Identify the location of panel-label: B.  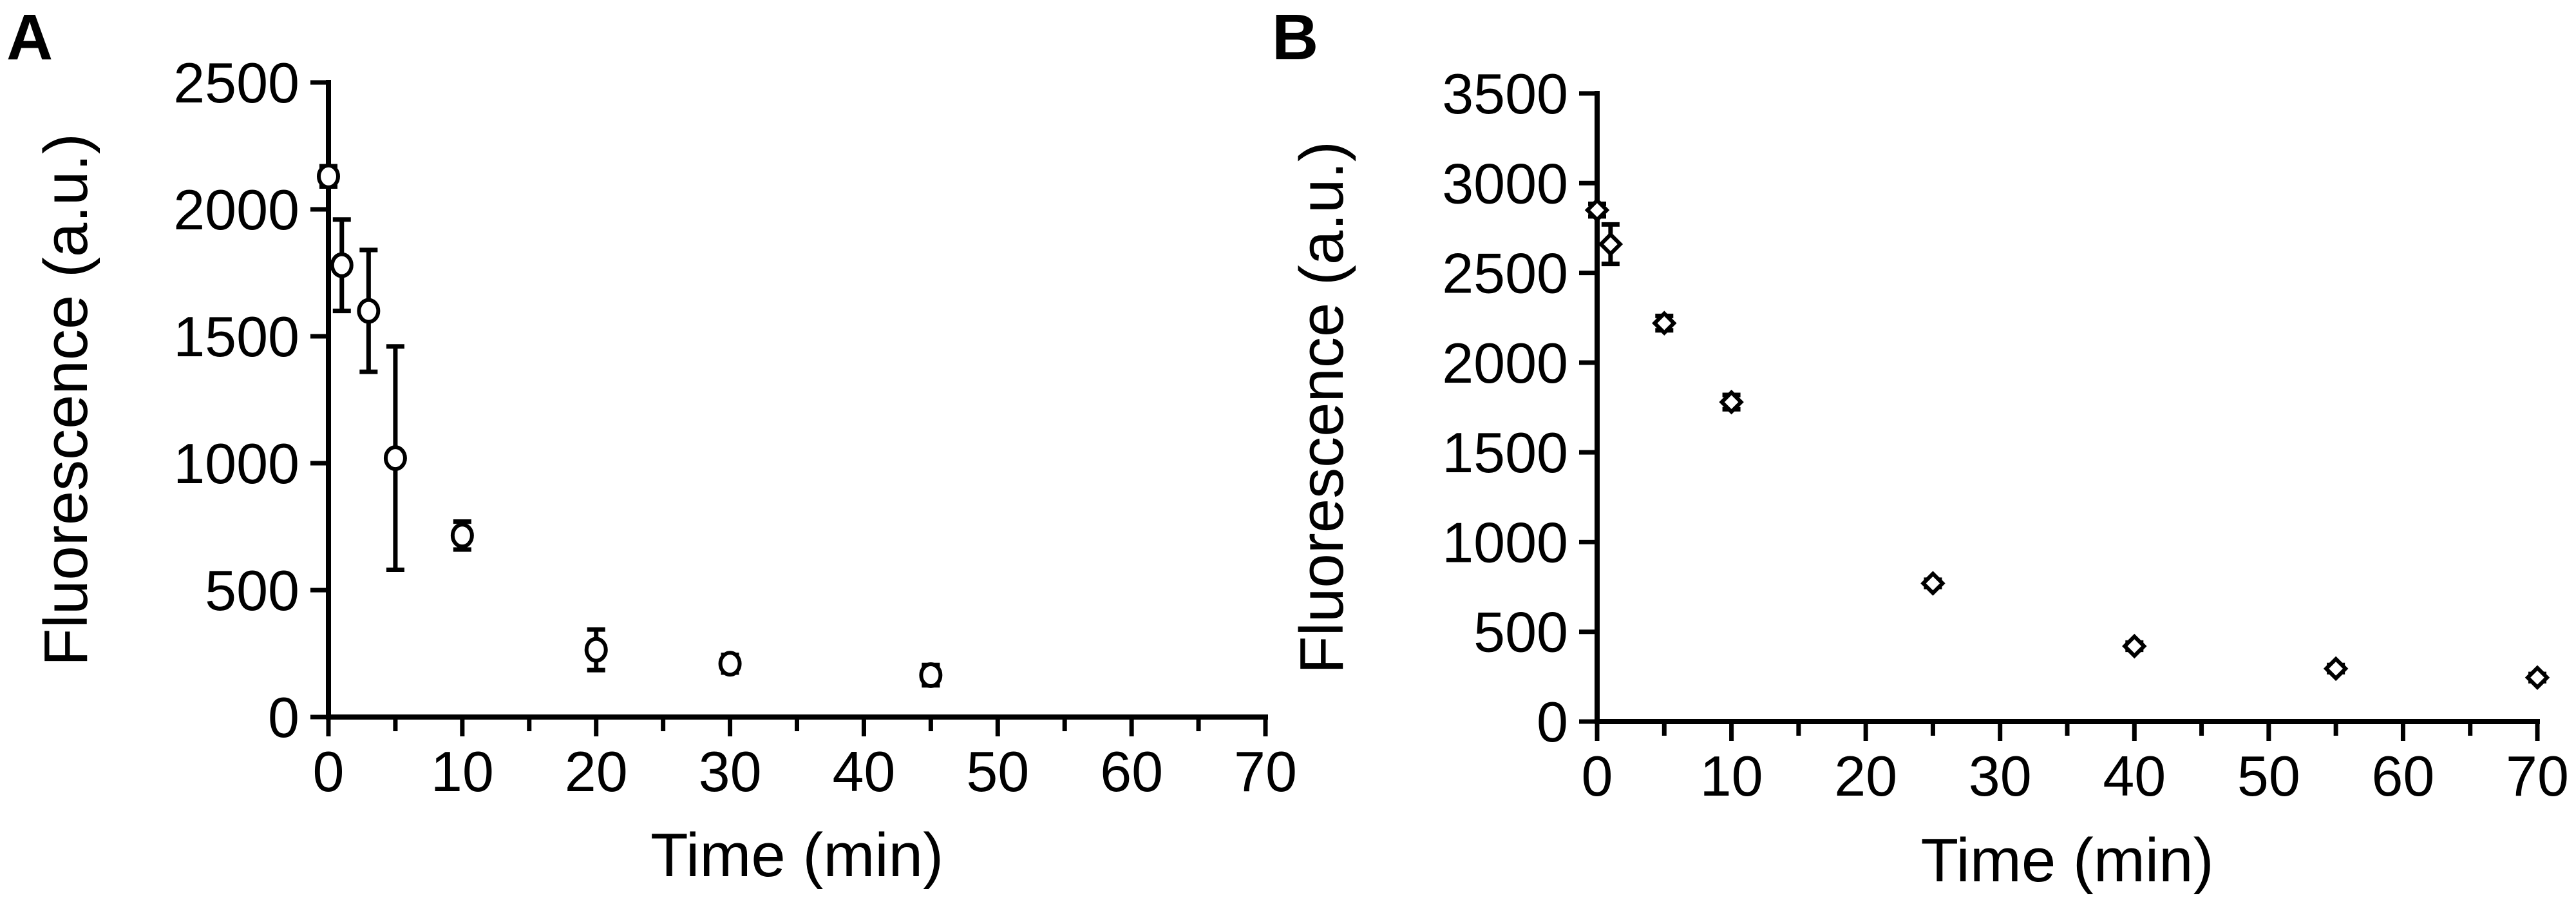
(1295, 37).